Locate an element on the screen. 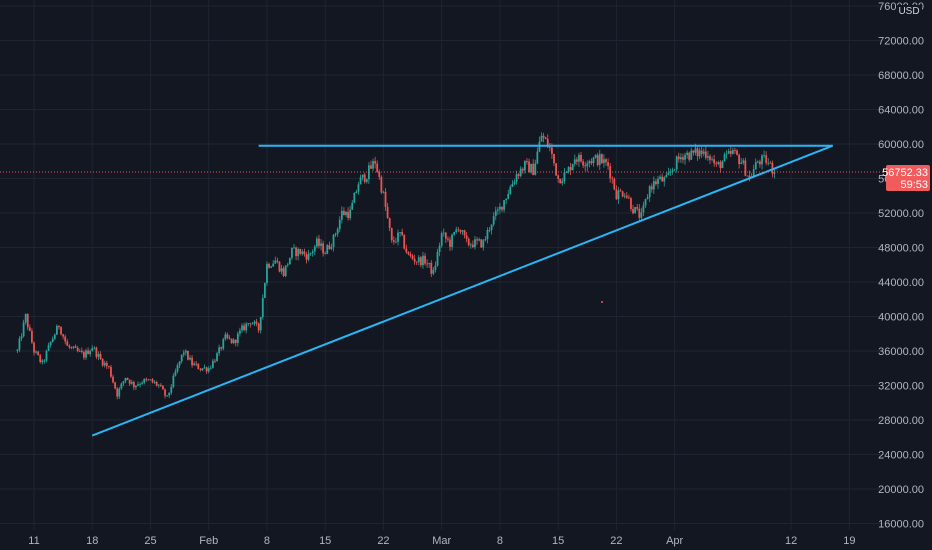 This screenshot has width=932, height=550. currency-label: USD is located at coordinates (909, 12).